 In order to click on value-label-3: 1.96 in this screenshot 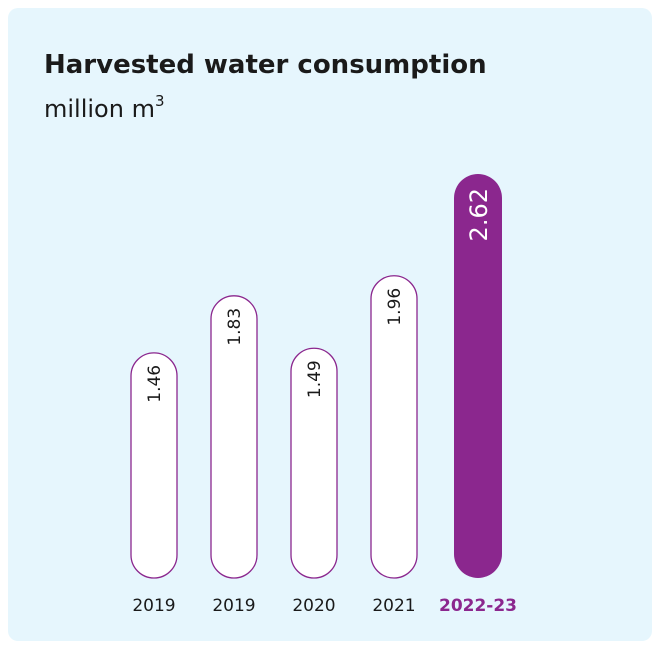, I will do `click(395, 307)`.